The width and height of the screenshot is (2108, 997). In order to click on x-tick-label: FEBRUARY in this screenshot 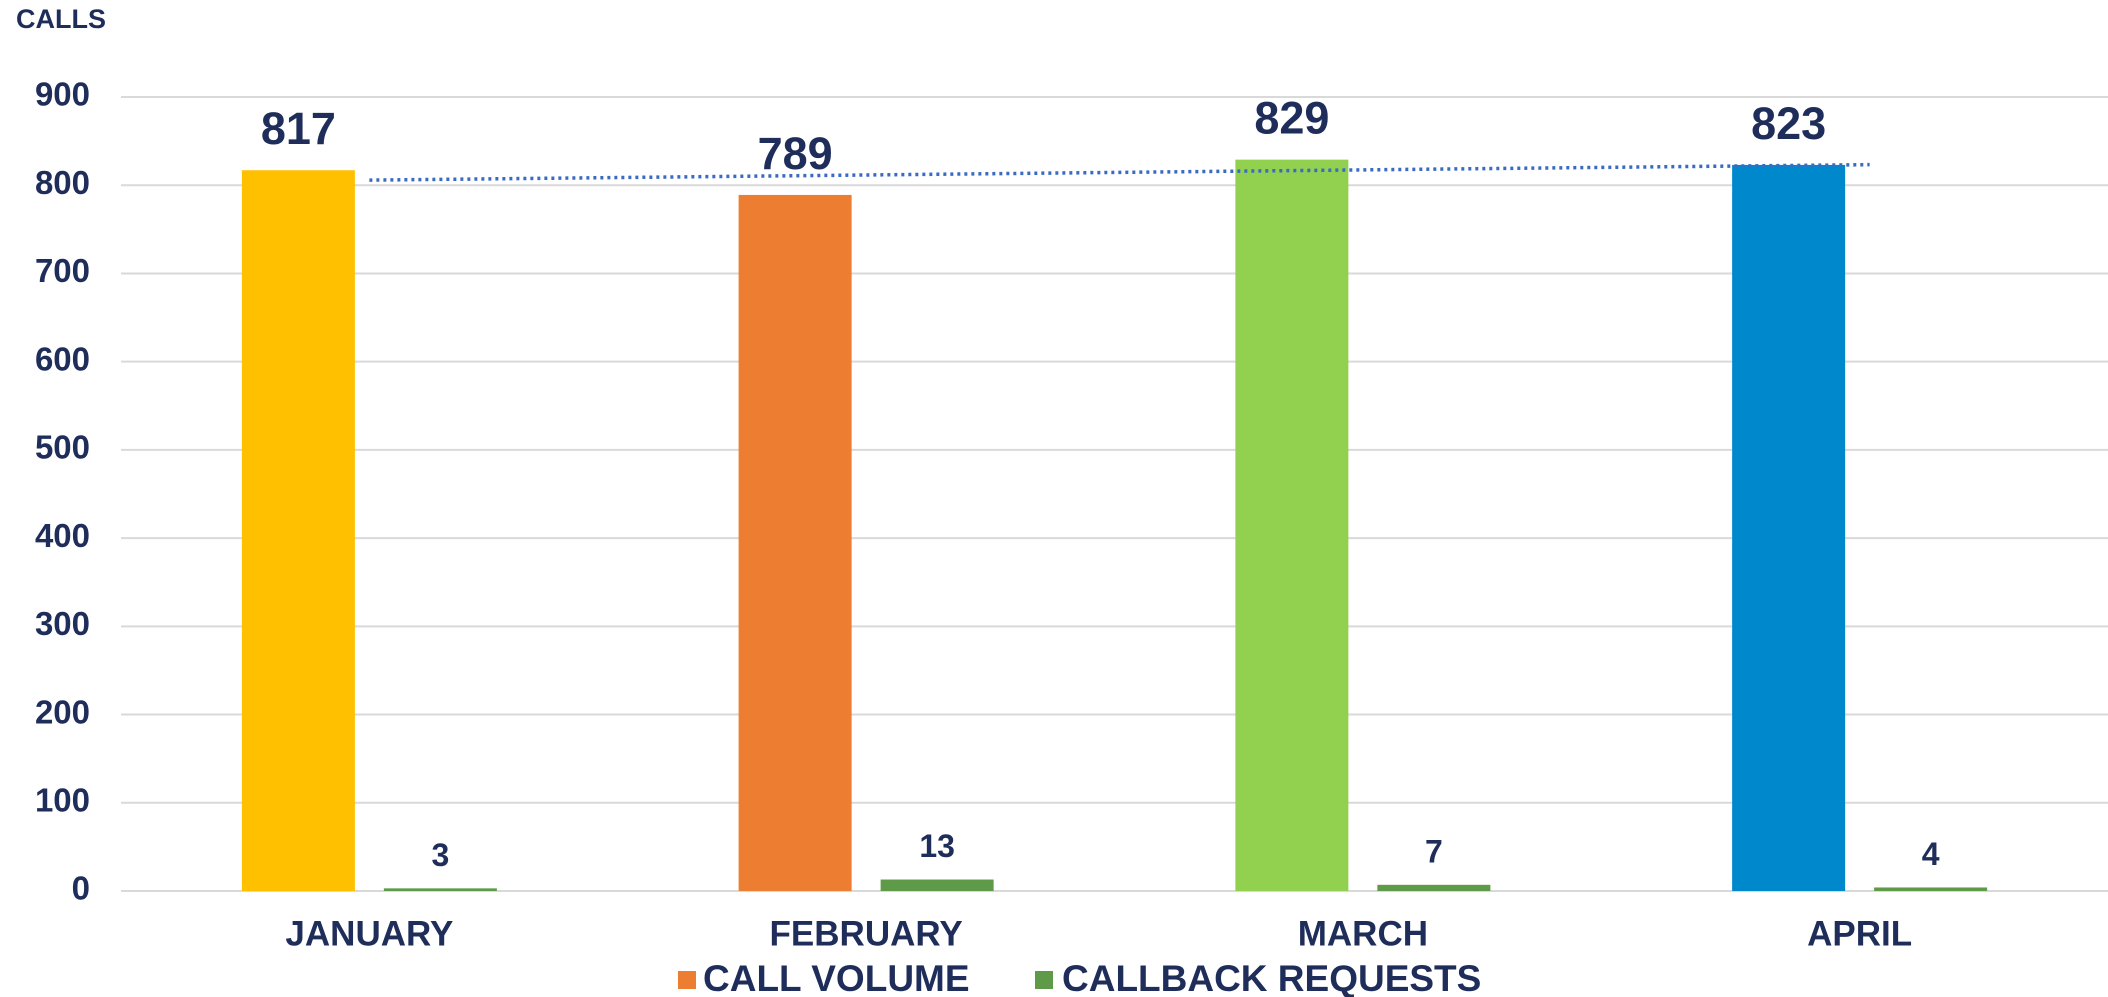, I will do `click(866, 933)`.